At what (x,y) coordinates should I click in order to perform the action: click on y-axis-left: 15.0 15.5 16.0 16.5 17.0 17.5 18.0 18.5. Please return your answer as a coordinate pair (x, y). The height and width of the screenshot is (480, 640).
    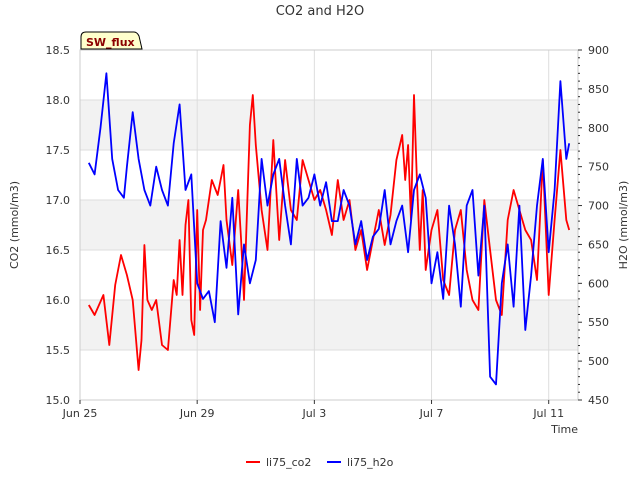
    Looking at the image, I should click on (58, 225).